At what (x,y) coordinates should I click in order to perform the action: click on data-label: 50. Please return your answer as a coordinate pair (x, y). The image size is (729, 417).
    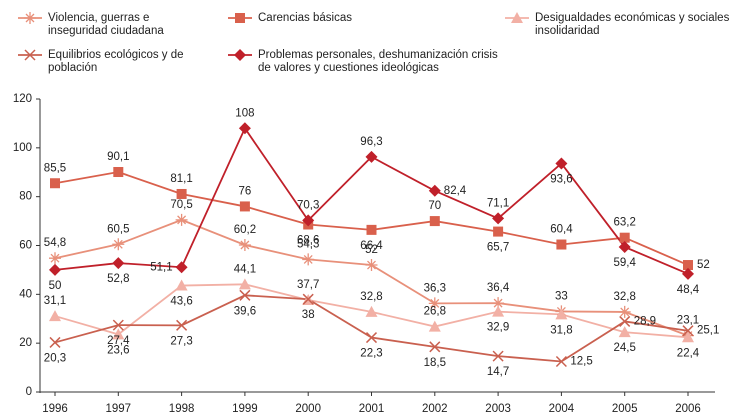
    Looking at the image, I should click on (55, 286).